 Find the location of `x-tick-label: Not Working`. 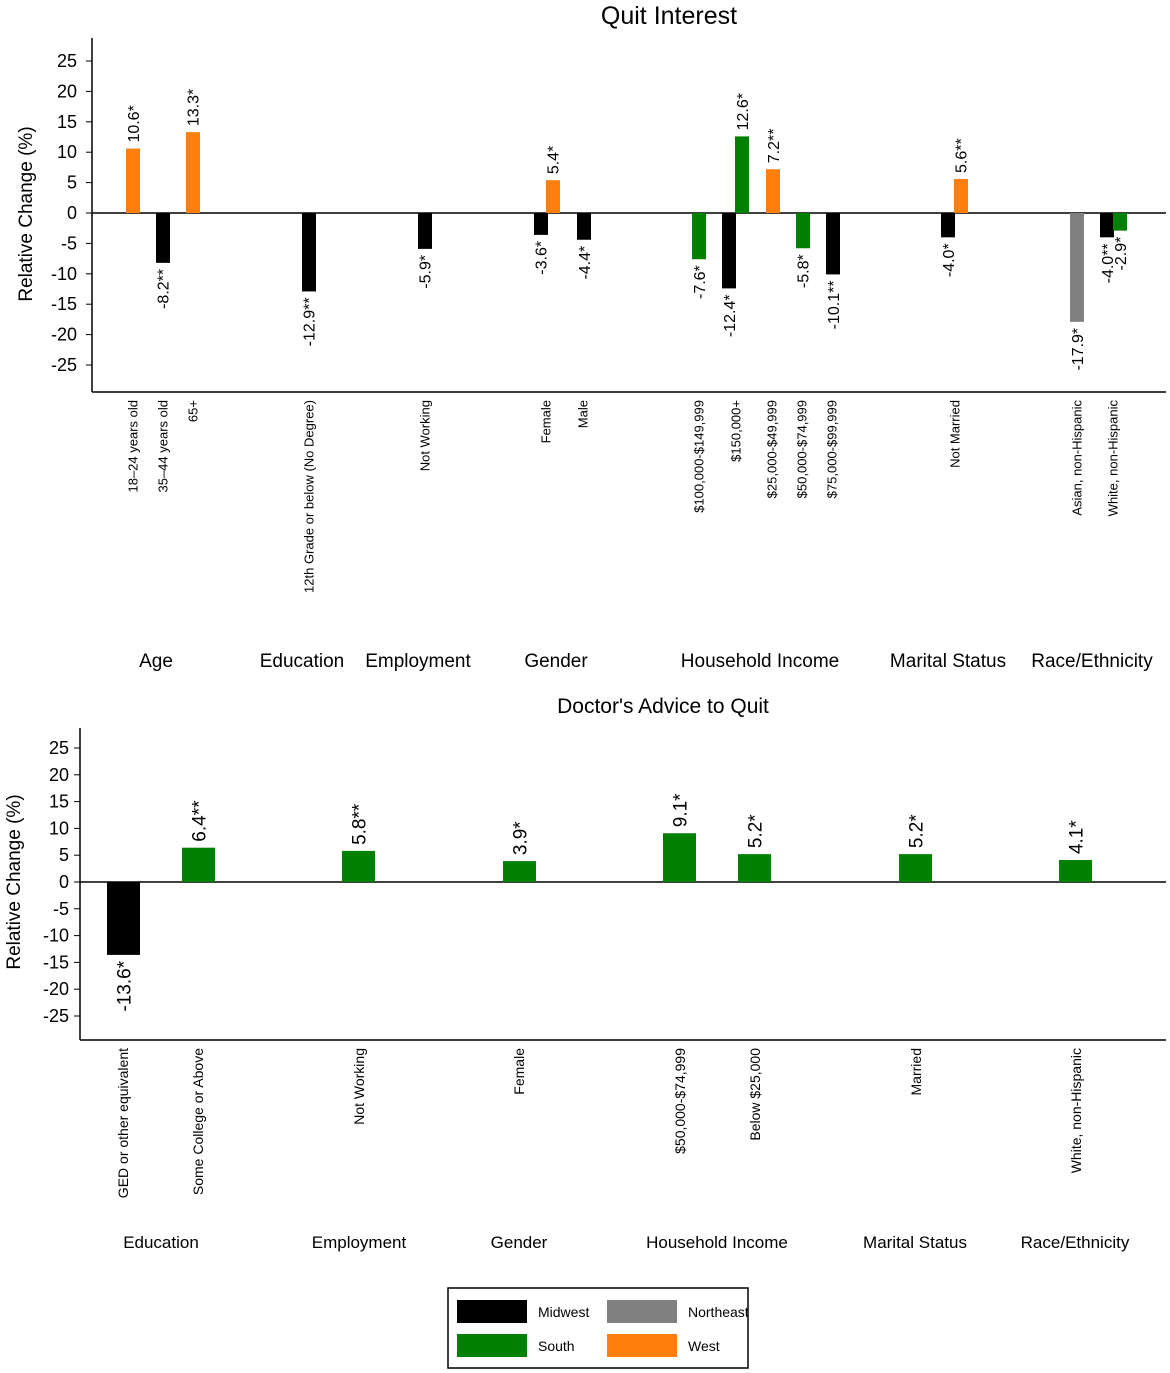

x-tick-label: Not Working is located at coordinates (359, 1086).